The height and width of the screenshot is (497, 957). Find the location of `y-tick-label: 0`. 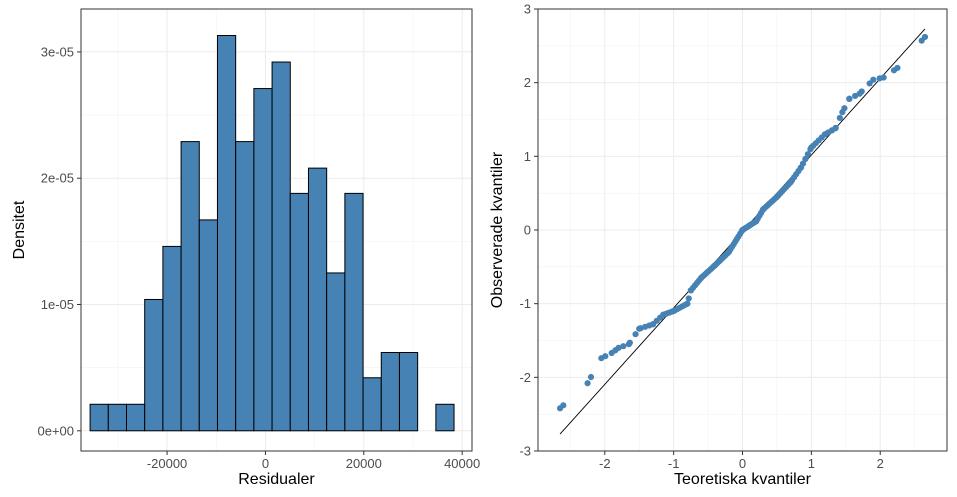

y-tick-label: 0 is located at coordinates (527, 230).